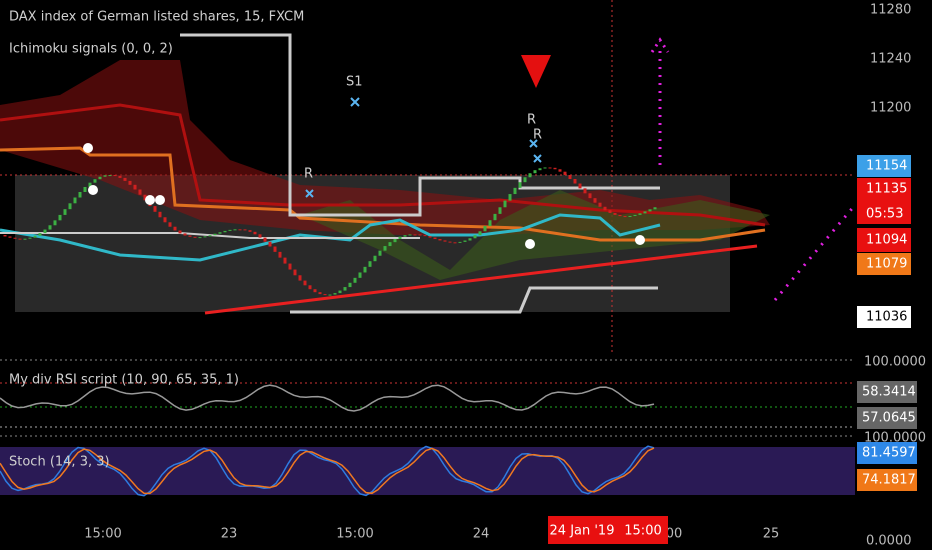 The image size is (932, 550). I want to click on rsi-badge, so click(887, 392).